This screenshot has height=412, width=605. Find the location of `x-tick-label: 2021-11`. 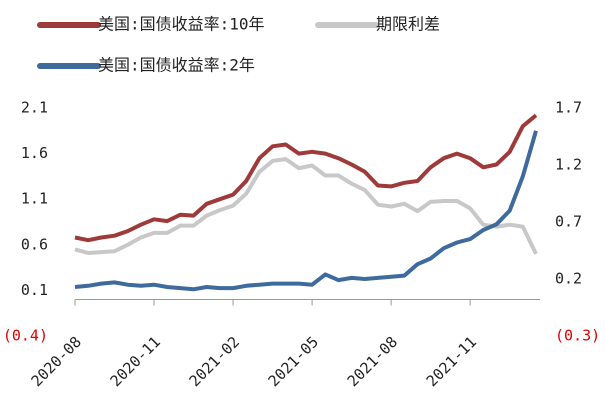

x-tick-label: 2021-11 is located at coordinates (451, 361).